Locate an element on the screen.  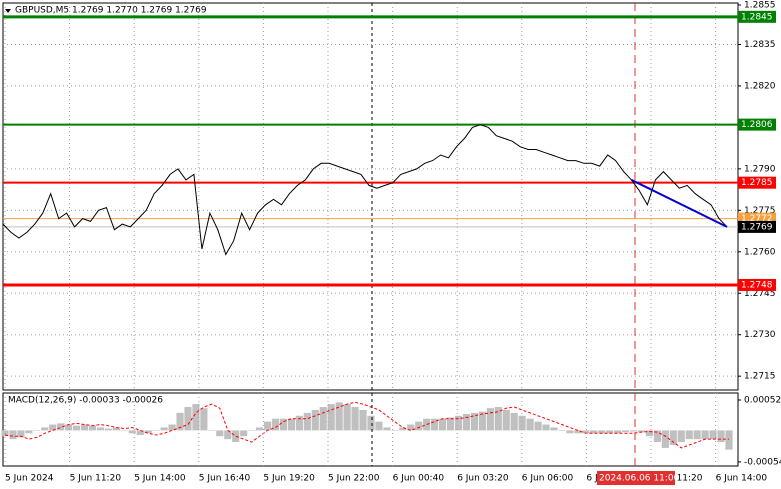
y-tick-label: 0.00052 is located at coordinates (762, 401).